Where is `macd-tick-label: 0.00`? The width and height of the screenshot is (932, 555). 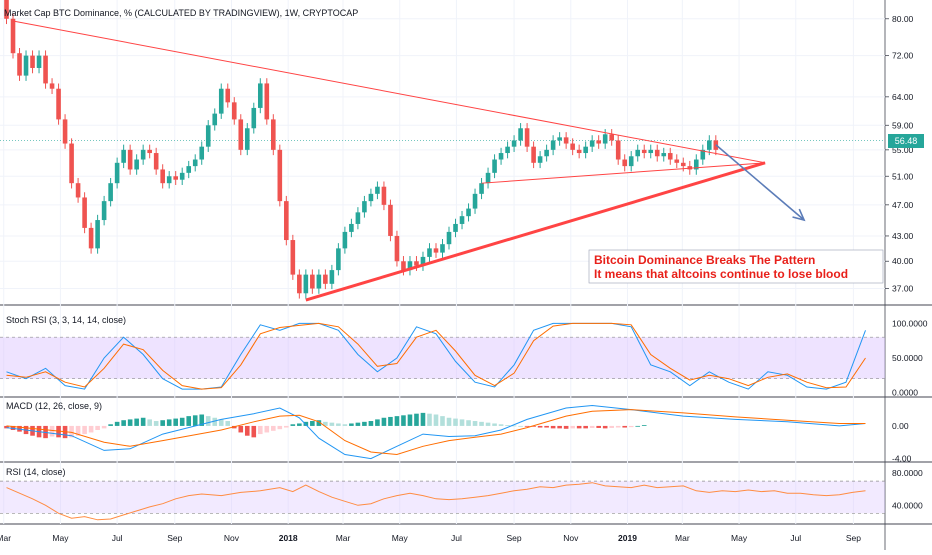 macd-tick-label: 0.00 is located at coordinates (900, 426).